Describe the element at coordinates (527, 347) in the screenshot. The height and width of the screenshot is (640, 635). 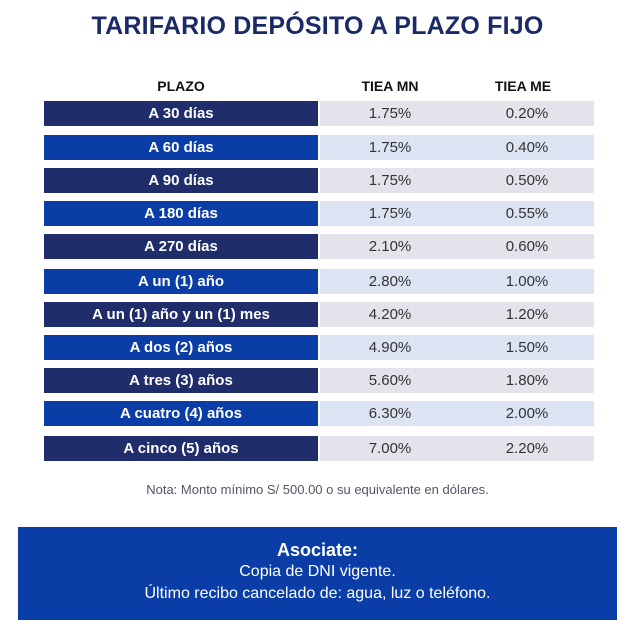
I see `rate-me: 1.50%` at that location.